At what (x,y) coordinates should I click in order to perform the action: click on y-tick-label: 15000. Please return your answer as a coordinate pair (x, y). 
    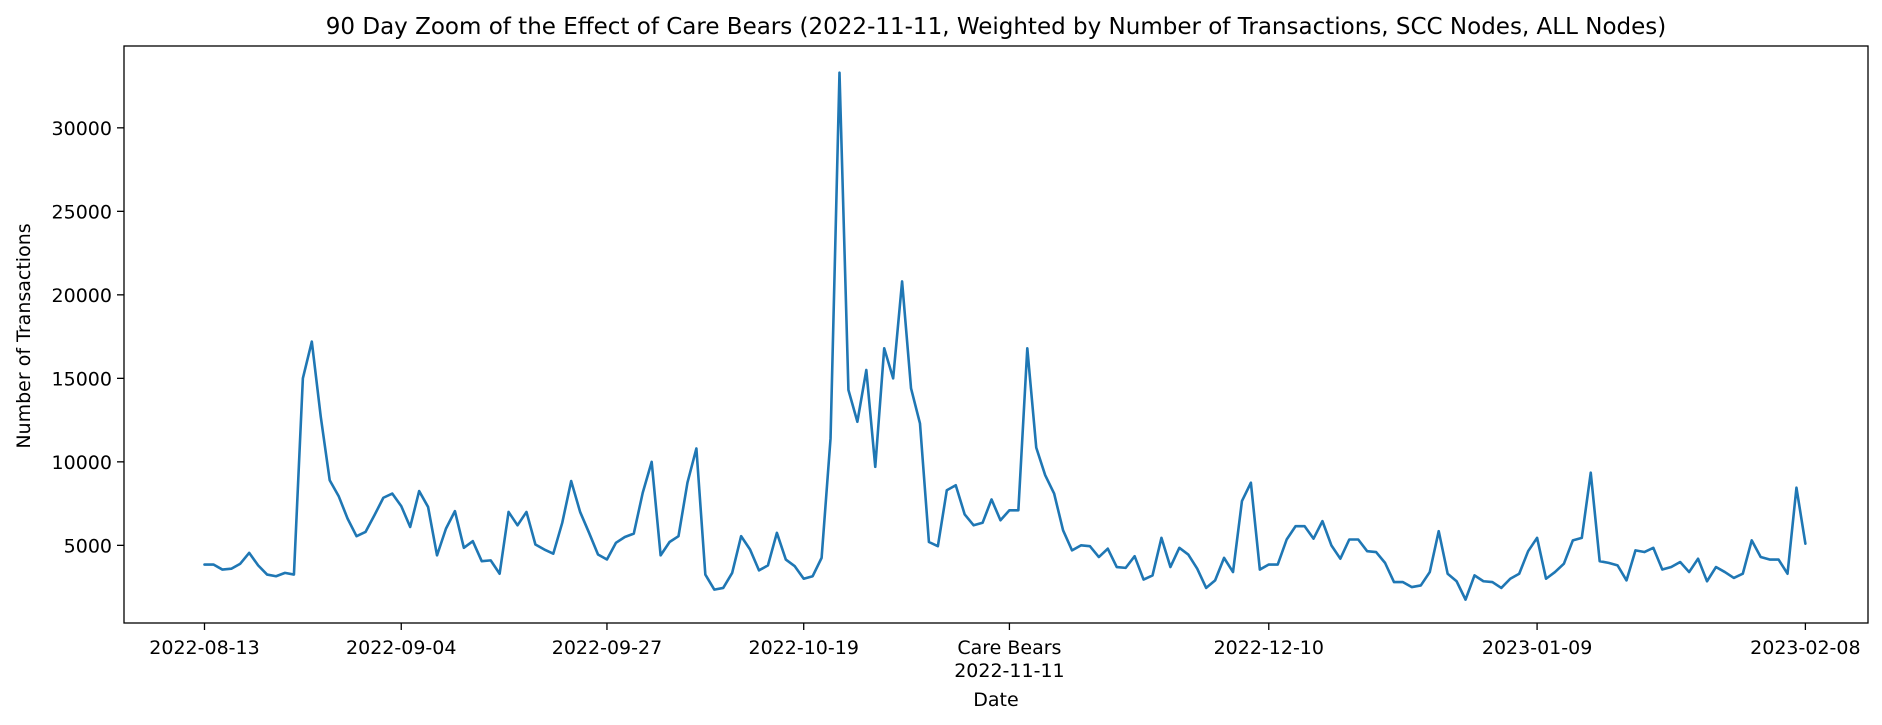
    Looking at the image, I should click on (82, 379).